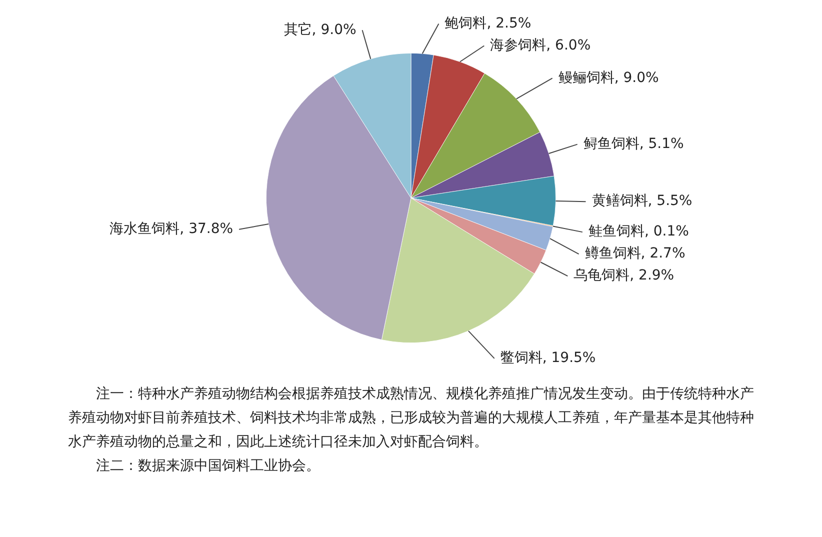 The width and height of the screenshot is (822, 537). I want to click on slice-label: 海水鱼饲料, 37.8%, so click(172, 229).